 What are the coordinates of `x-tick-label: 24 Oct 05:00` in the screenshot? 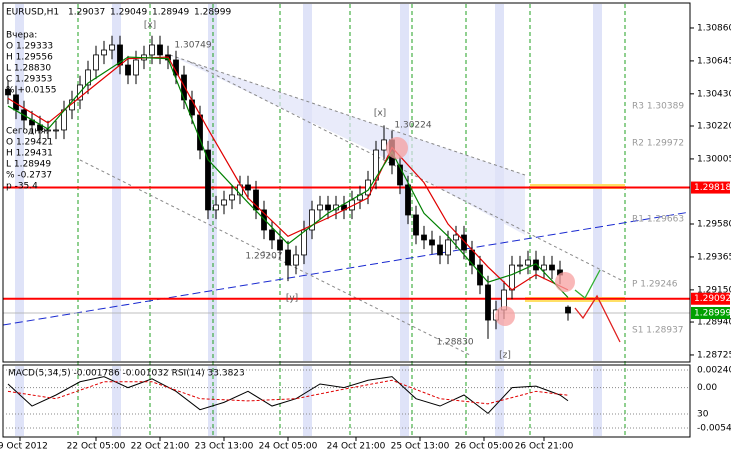 It's located at (288, 447).